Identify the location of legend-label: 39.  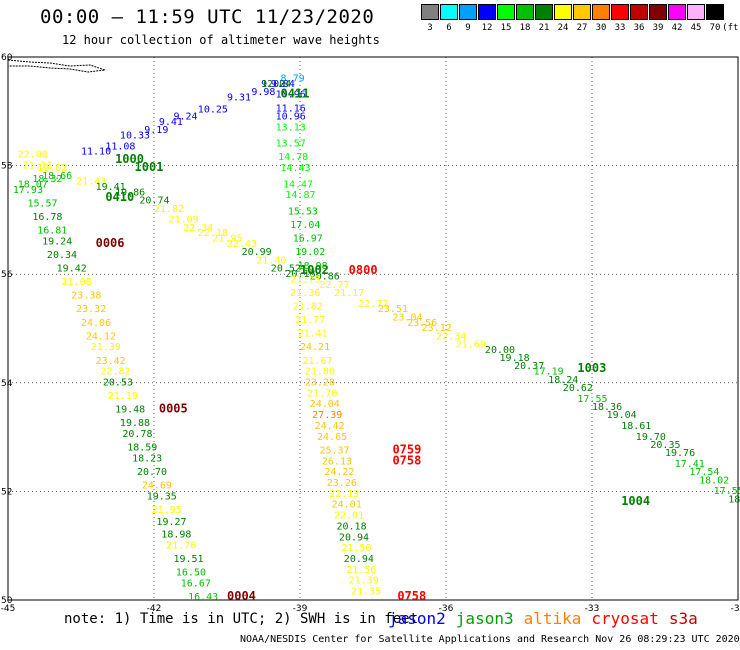
(658, 28).